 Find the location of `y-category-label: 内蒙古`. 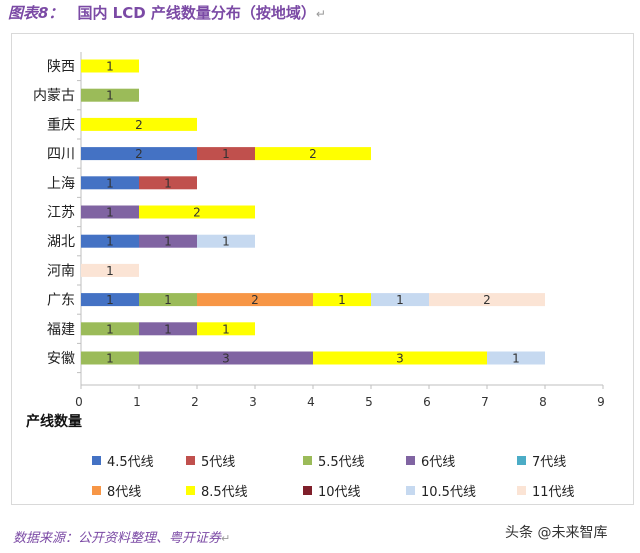

y-category-label: 内蒙古 is located at coordinates (54, 96).